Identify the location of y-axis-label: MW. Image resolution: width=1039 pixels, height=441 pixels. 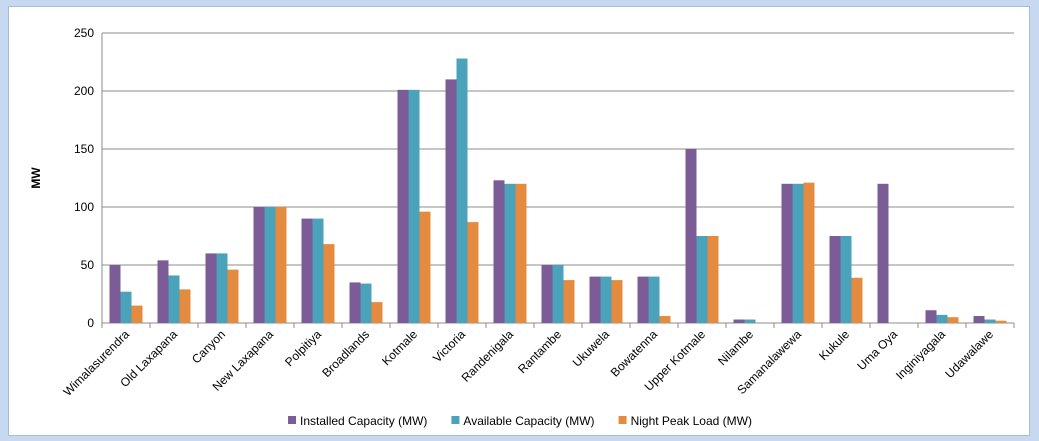
(36, 178).